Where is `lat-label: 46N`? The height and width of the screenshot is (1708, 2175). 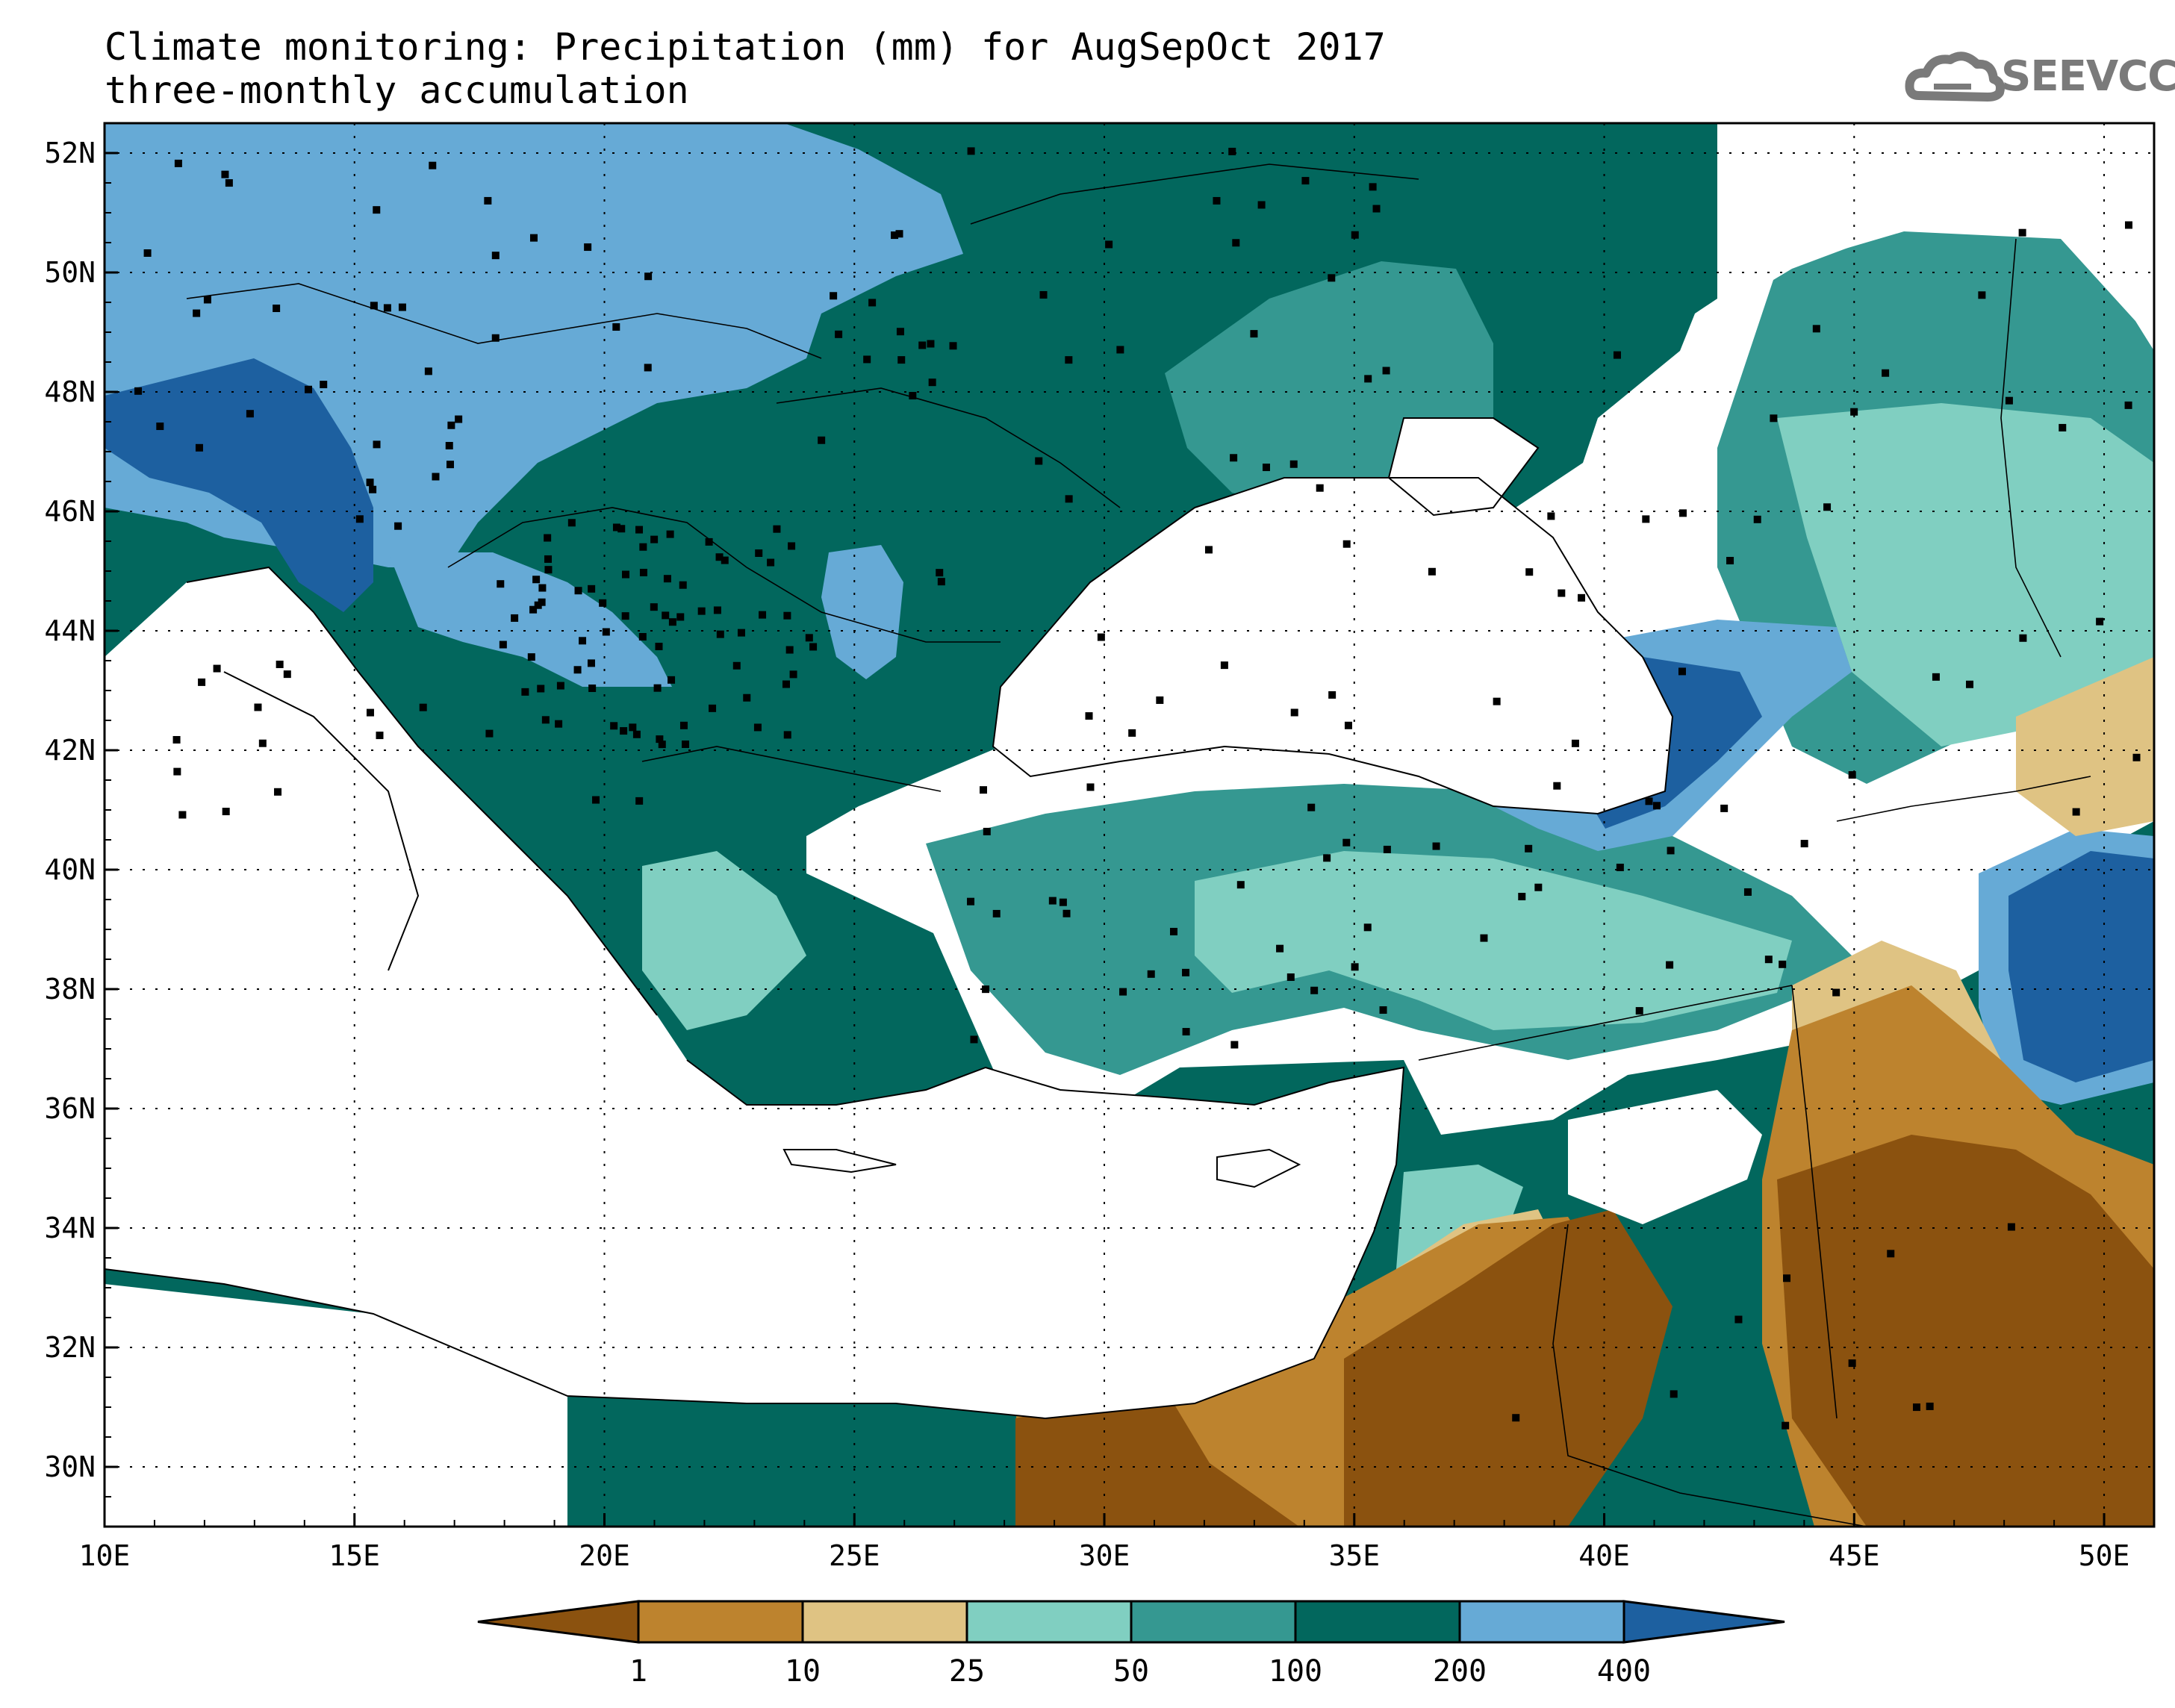 lat-label: 46N is located at coordinates (70, 511).